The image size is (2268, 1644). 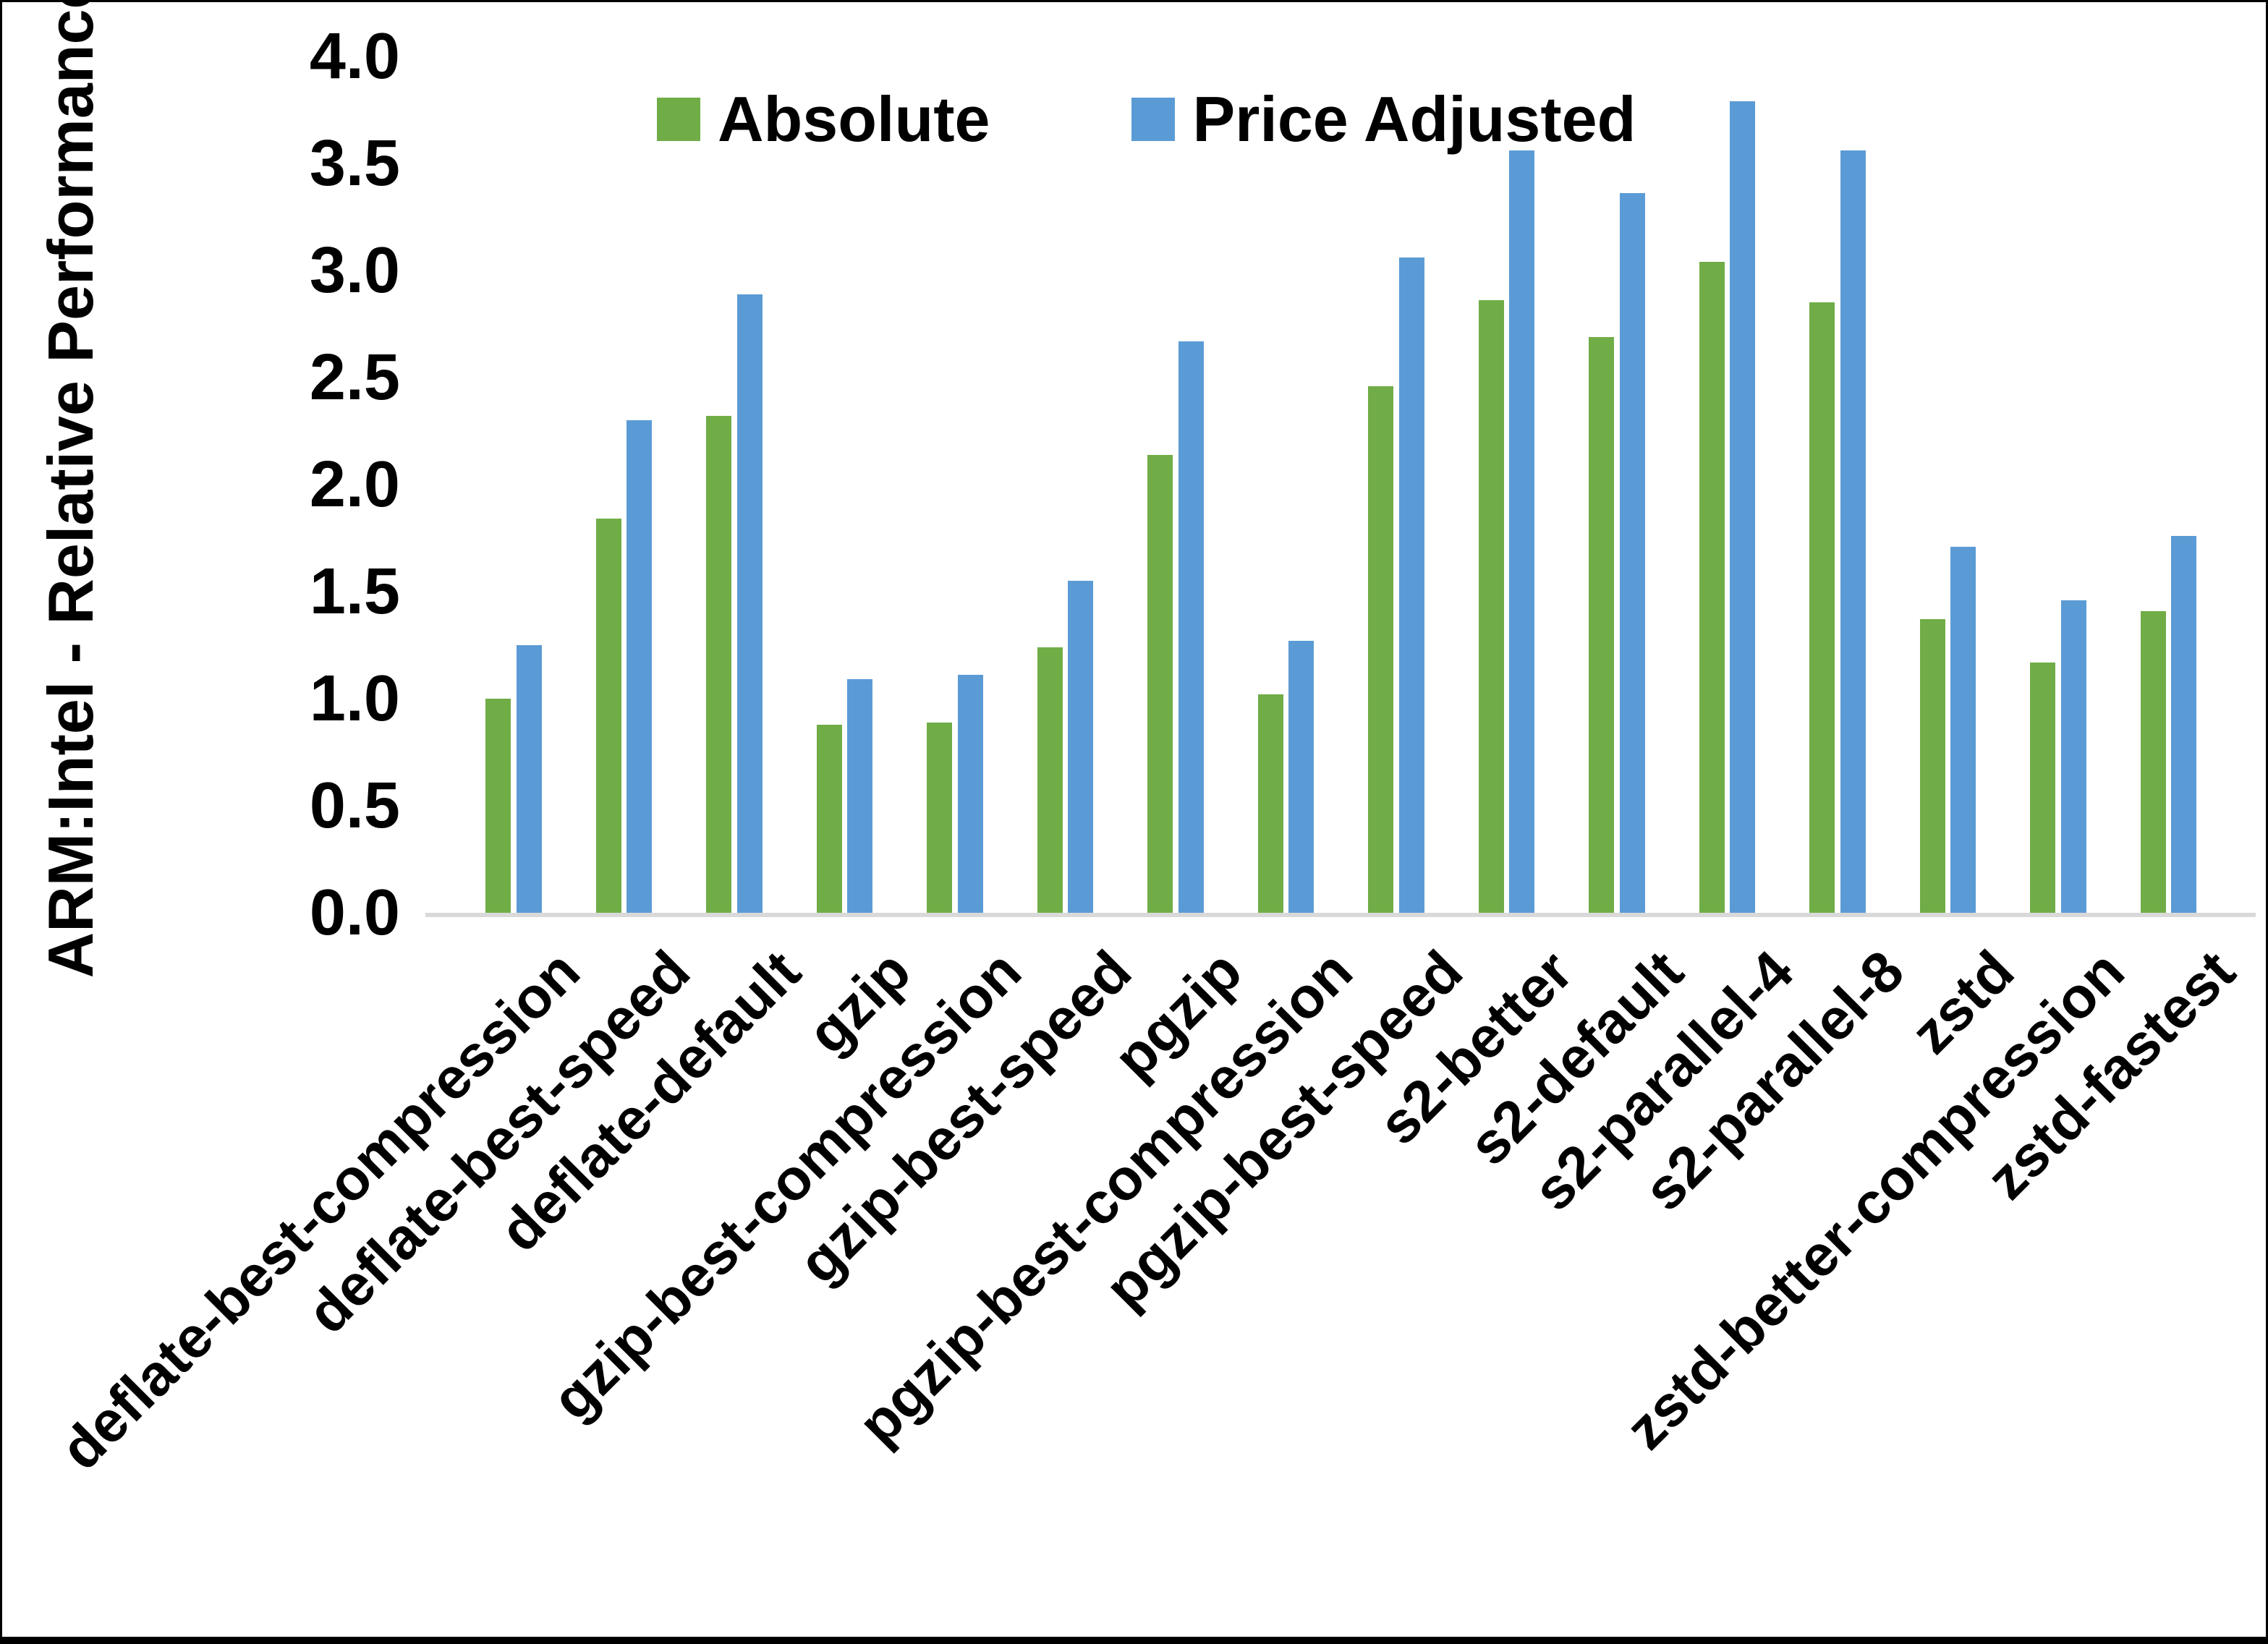 I want to click on legend-label-absolute: Absolute, so click(x=854, y=119).